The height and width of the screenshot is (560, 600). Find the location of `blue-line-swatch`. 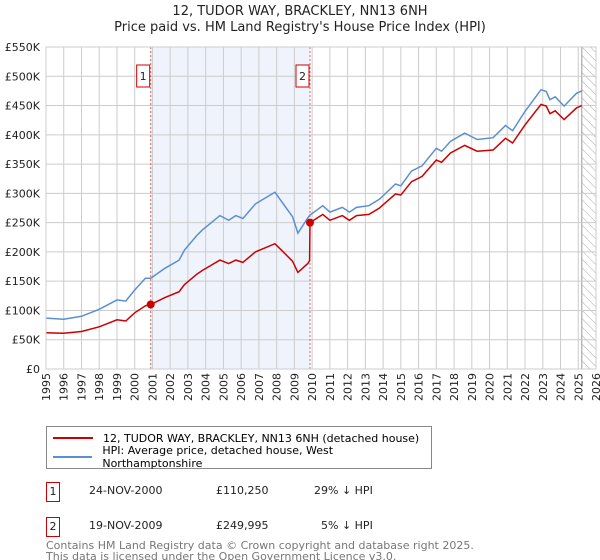

blue-line-swatch is located at coordinates (73, 457).